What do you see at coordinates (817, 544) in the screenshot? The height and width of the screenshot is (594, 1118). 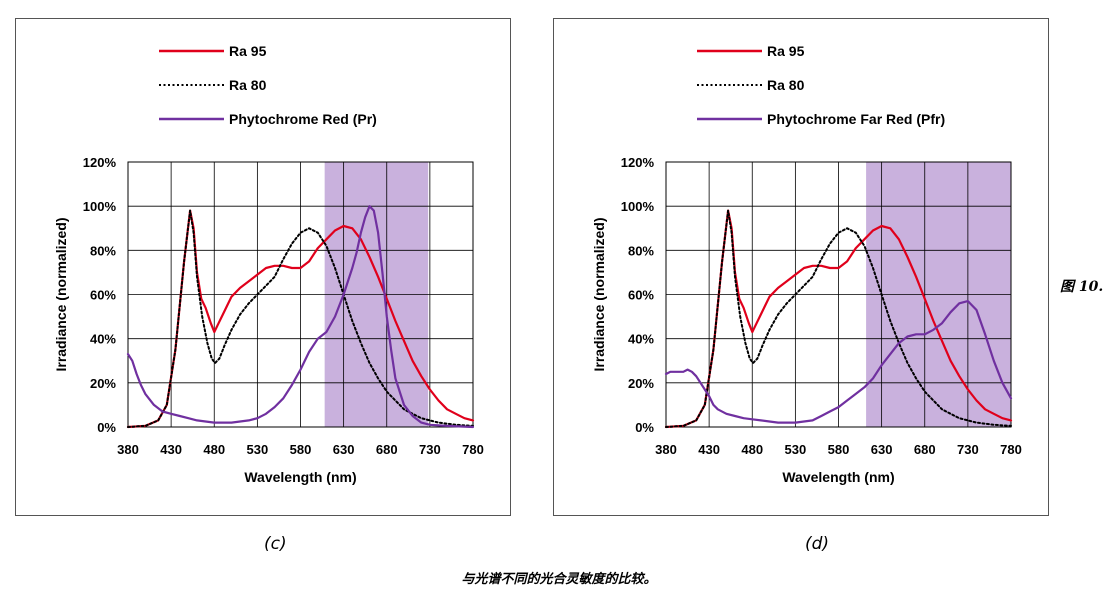 I see `panel-label-d: (d)` at bounding box center [817, 544].